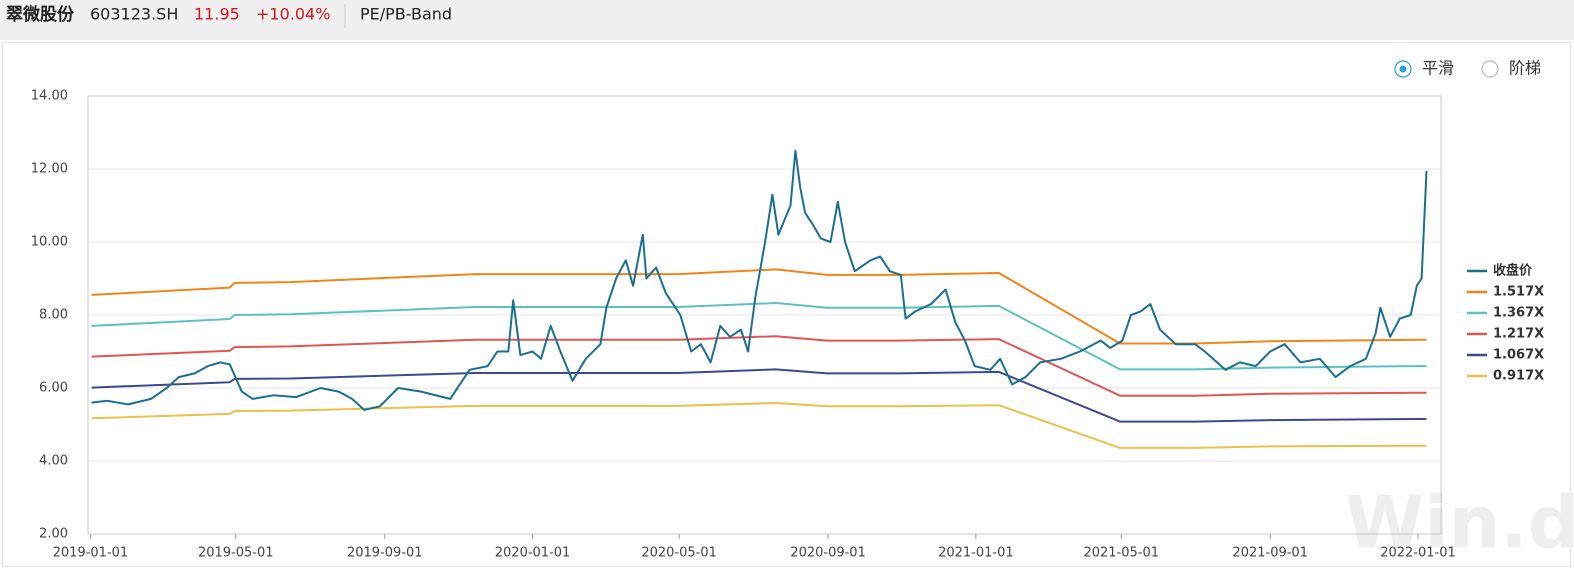 Image resolution: width=1574 pixels, height=568 pixels. Describe the element at coordinates (1518, 334) in the screenshot. I see `legend-label: 1.217X` at that location.